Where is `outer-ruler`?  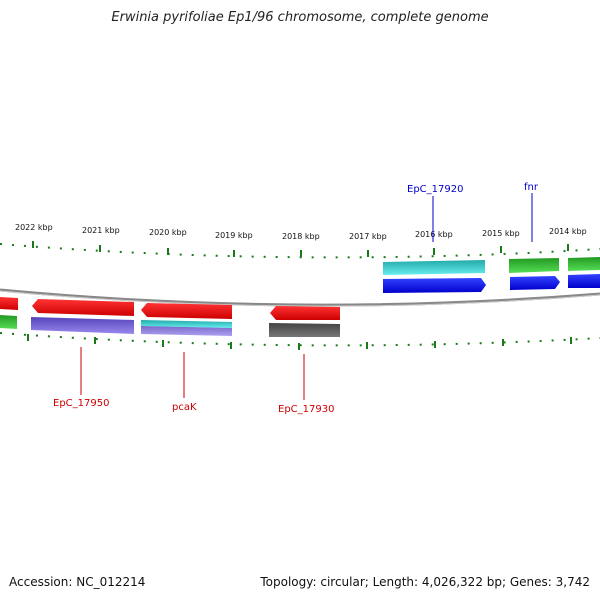
outer-ruler is located at coordinates (300, 251).